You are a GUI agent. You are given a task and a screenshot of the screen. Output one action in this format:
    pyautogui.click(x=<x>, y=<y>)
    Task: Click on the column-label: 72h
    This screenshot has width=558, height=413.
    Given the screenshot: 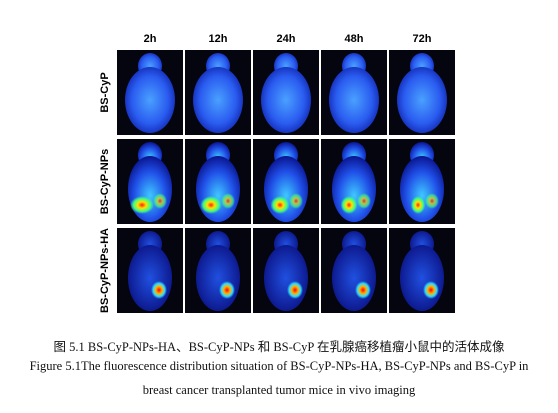 What is the action you would take?
    pyautogui.click(x=422, y=39)
    